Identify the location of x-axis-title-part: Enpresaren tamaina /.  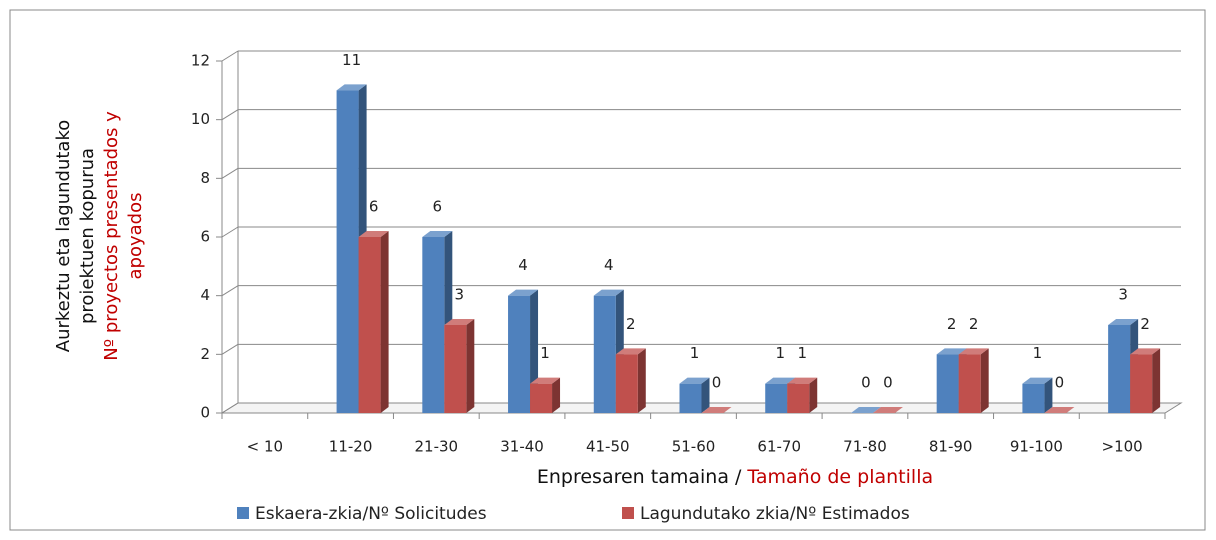
(639, 477).